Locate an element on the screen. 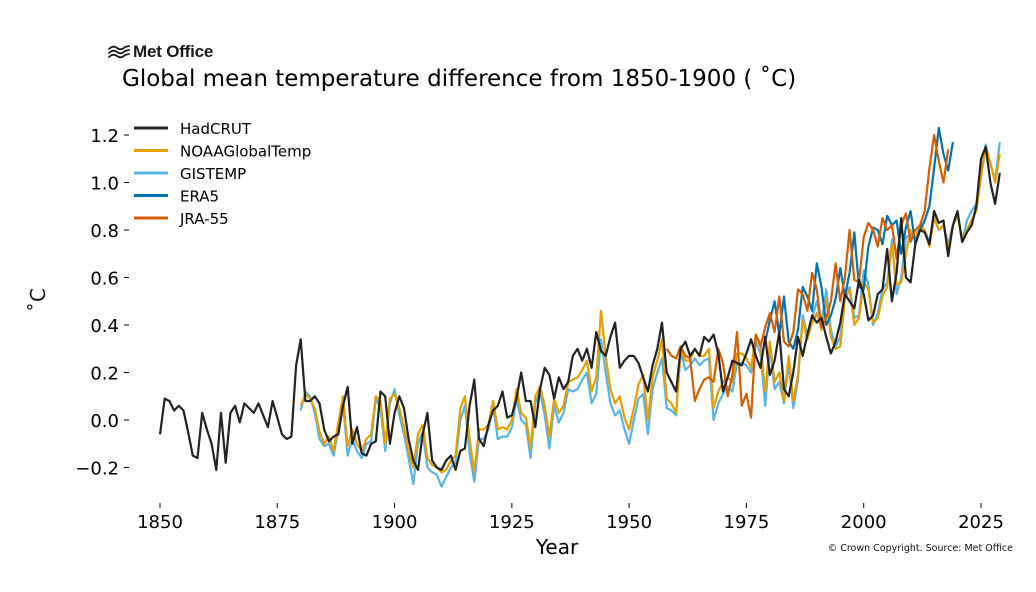 This screenshot has height=592, width=1036. x-tick-label: 1900 is located at coordinates (395, 522).